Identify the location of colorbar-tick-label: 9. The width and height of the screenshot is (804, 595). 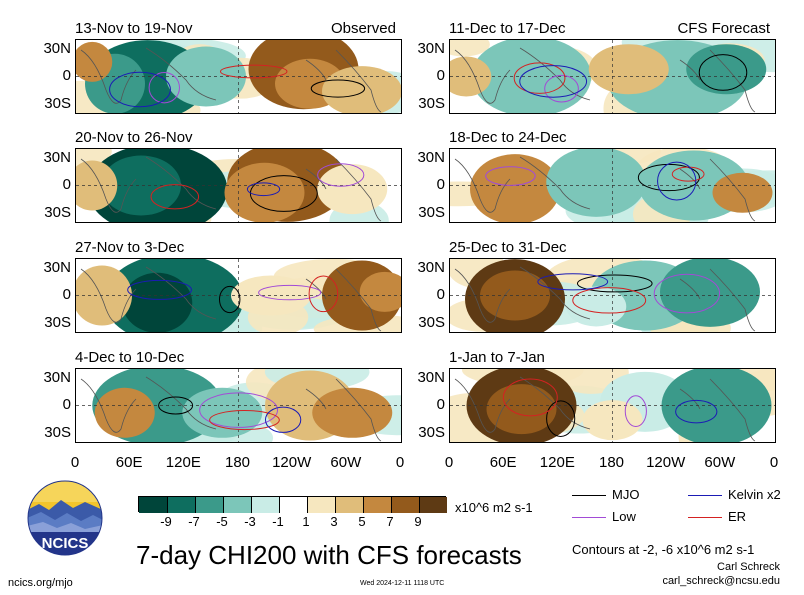
(418, 521).